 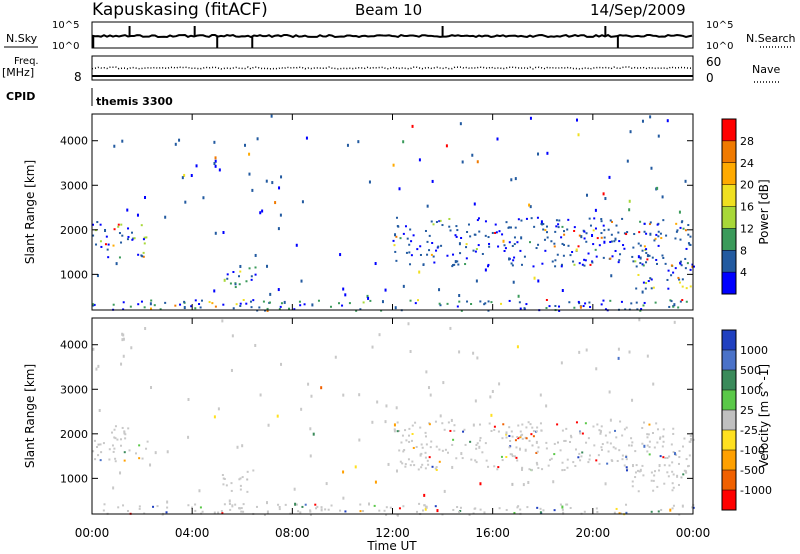 What do you see at coordinates (729, 440) in the screenshot?
I see `colorbar-block` at bounding box center [729, 440].